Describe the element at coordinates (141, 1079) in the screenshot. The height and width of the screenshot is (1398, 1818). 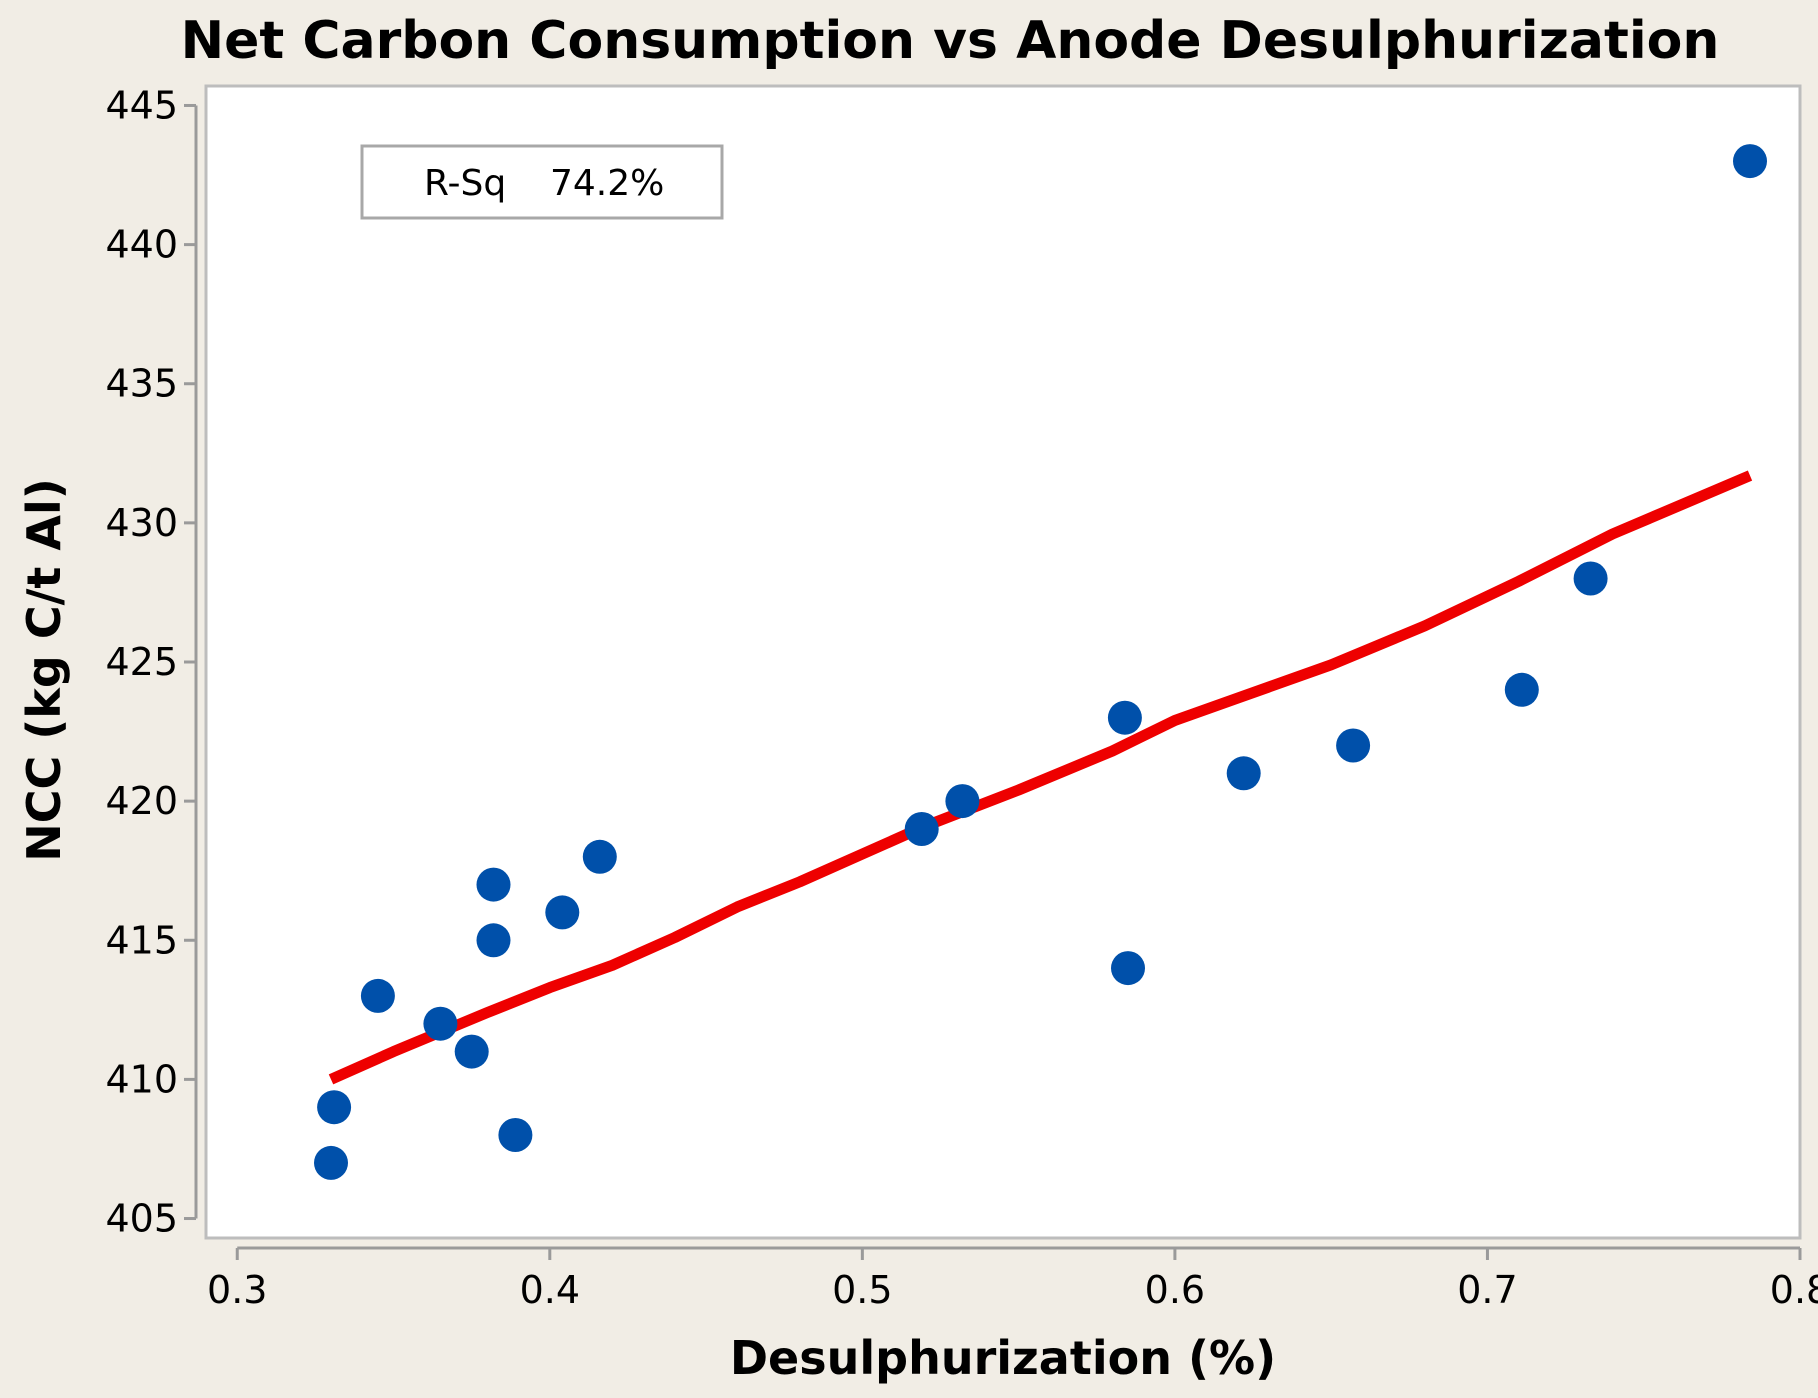
I see `y-tick-label: 410` at that location.